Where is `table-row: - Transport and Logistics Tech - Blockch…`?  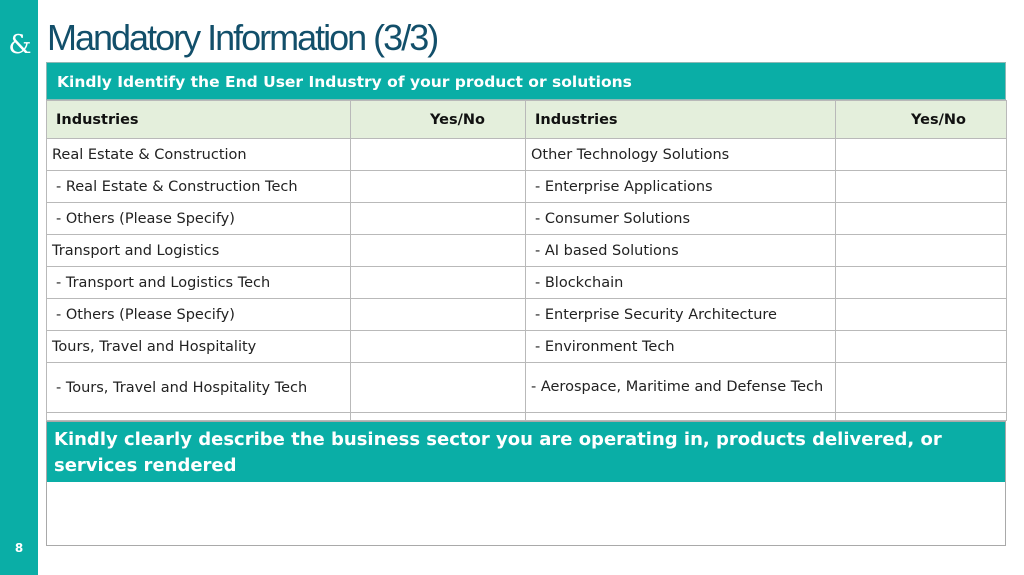
table-row: - Transport and Logistics Tech - Blockch… is located at coordinates (526, 282).